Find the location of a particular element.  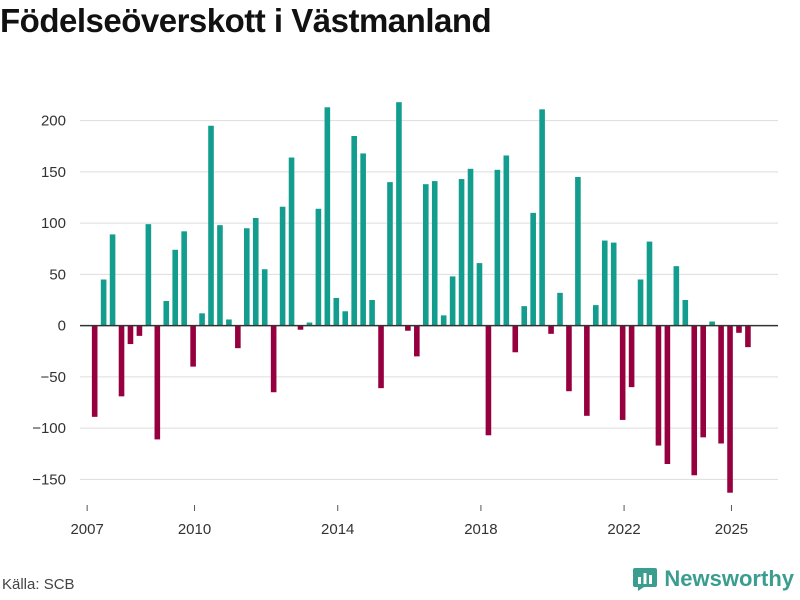

y-tick-label: −50 is located at coordinates (53, 377).